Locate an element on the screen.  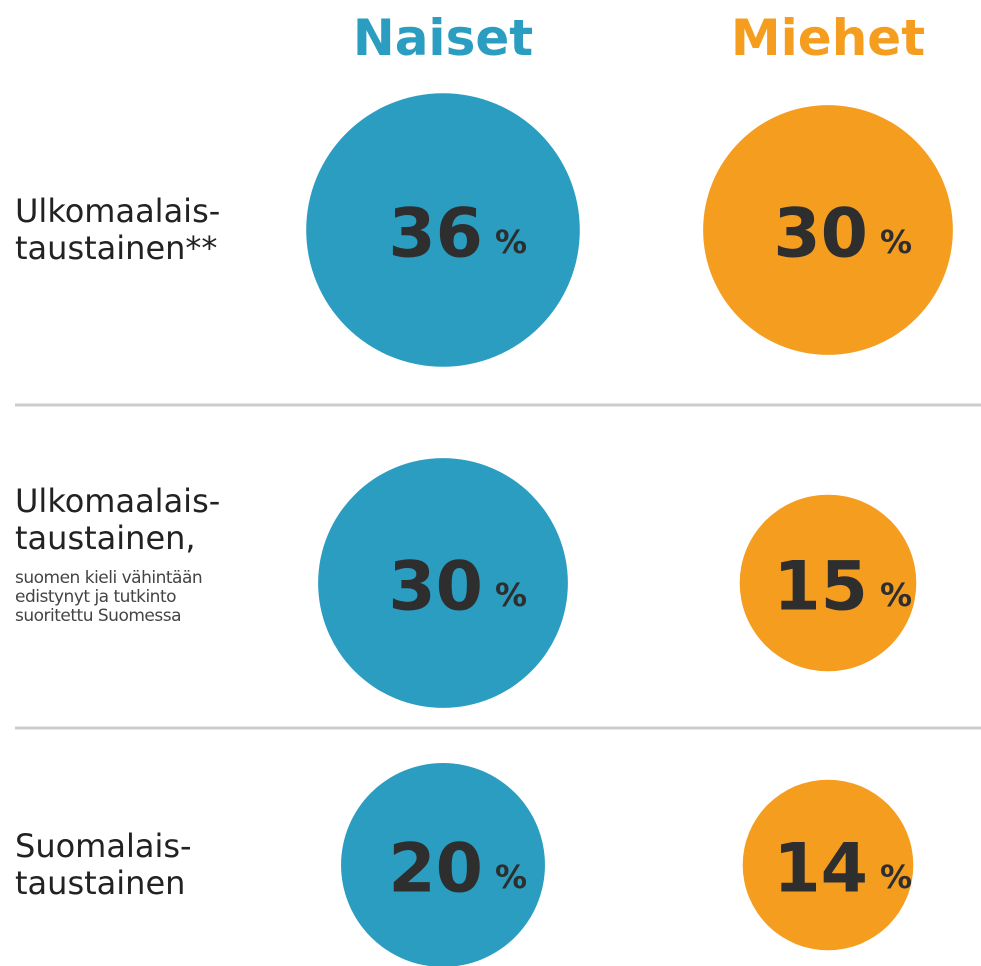
value-label: 20 is located at coordinates (435, 869).